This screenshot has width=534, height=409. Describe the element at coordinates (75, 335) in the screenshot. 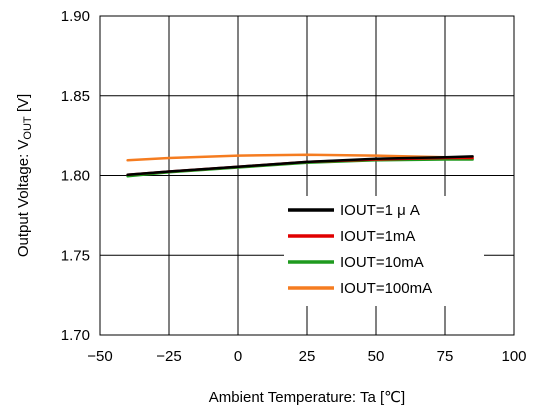

I see `y-tick-label: 1.70` at that location.